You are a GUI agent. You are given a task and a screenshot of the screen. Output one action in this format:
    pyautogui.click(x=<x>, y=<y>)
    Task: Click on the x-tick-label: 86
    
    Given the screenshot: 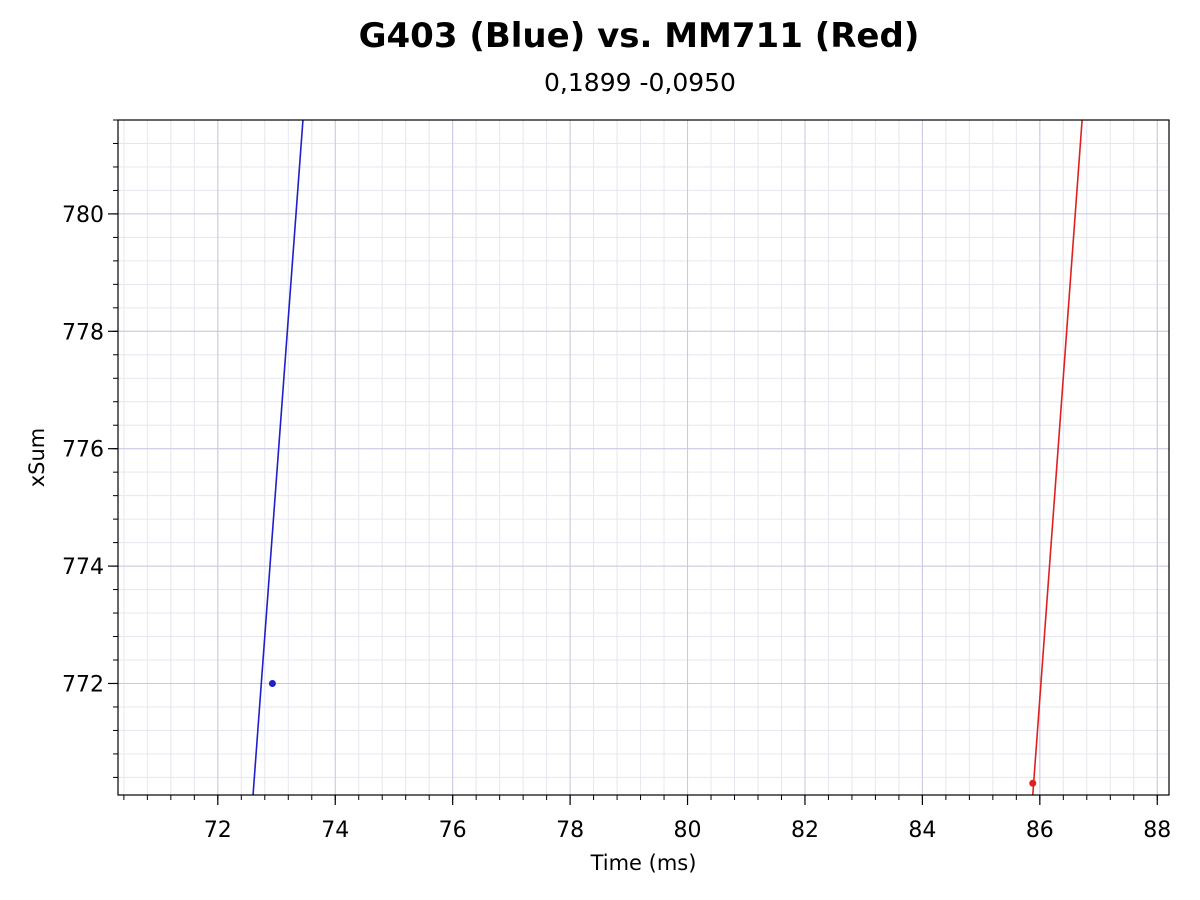 What is the action you would take?
    pyautogui.click(x=1040, y=830)
    